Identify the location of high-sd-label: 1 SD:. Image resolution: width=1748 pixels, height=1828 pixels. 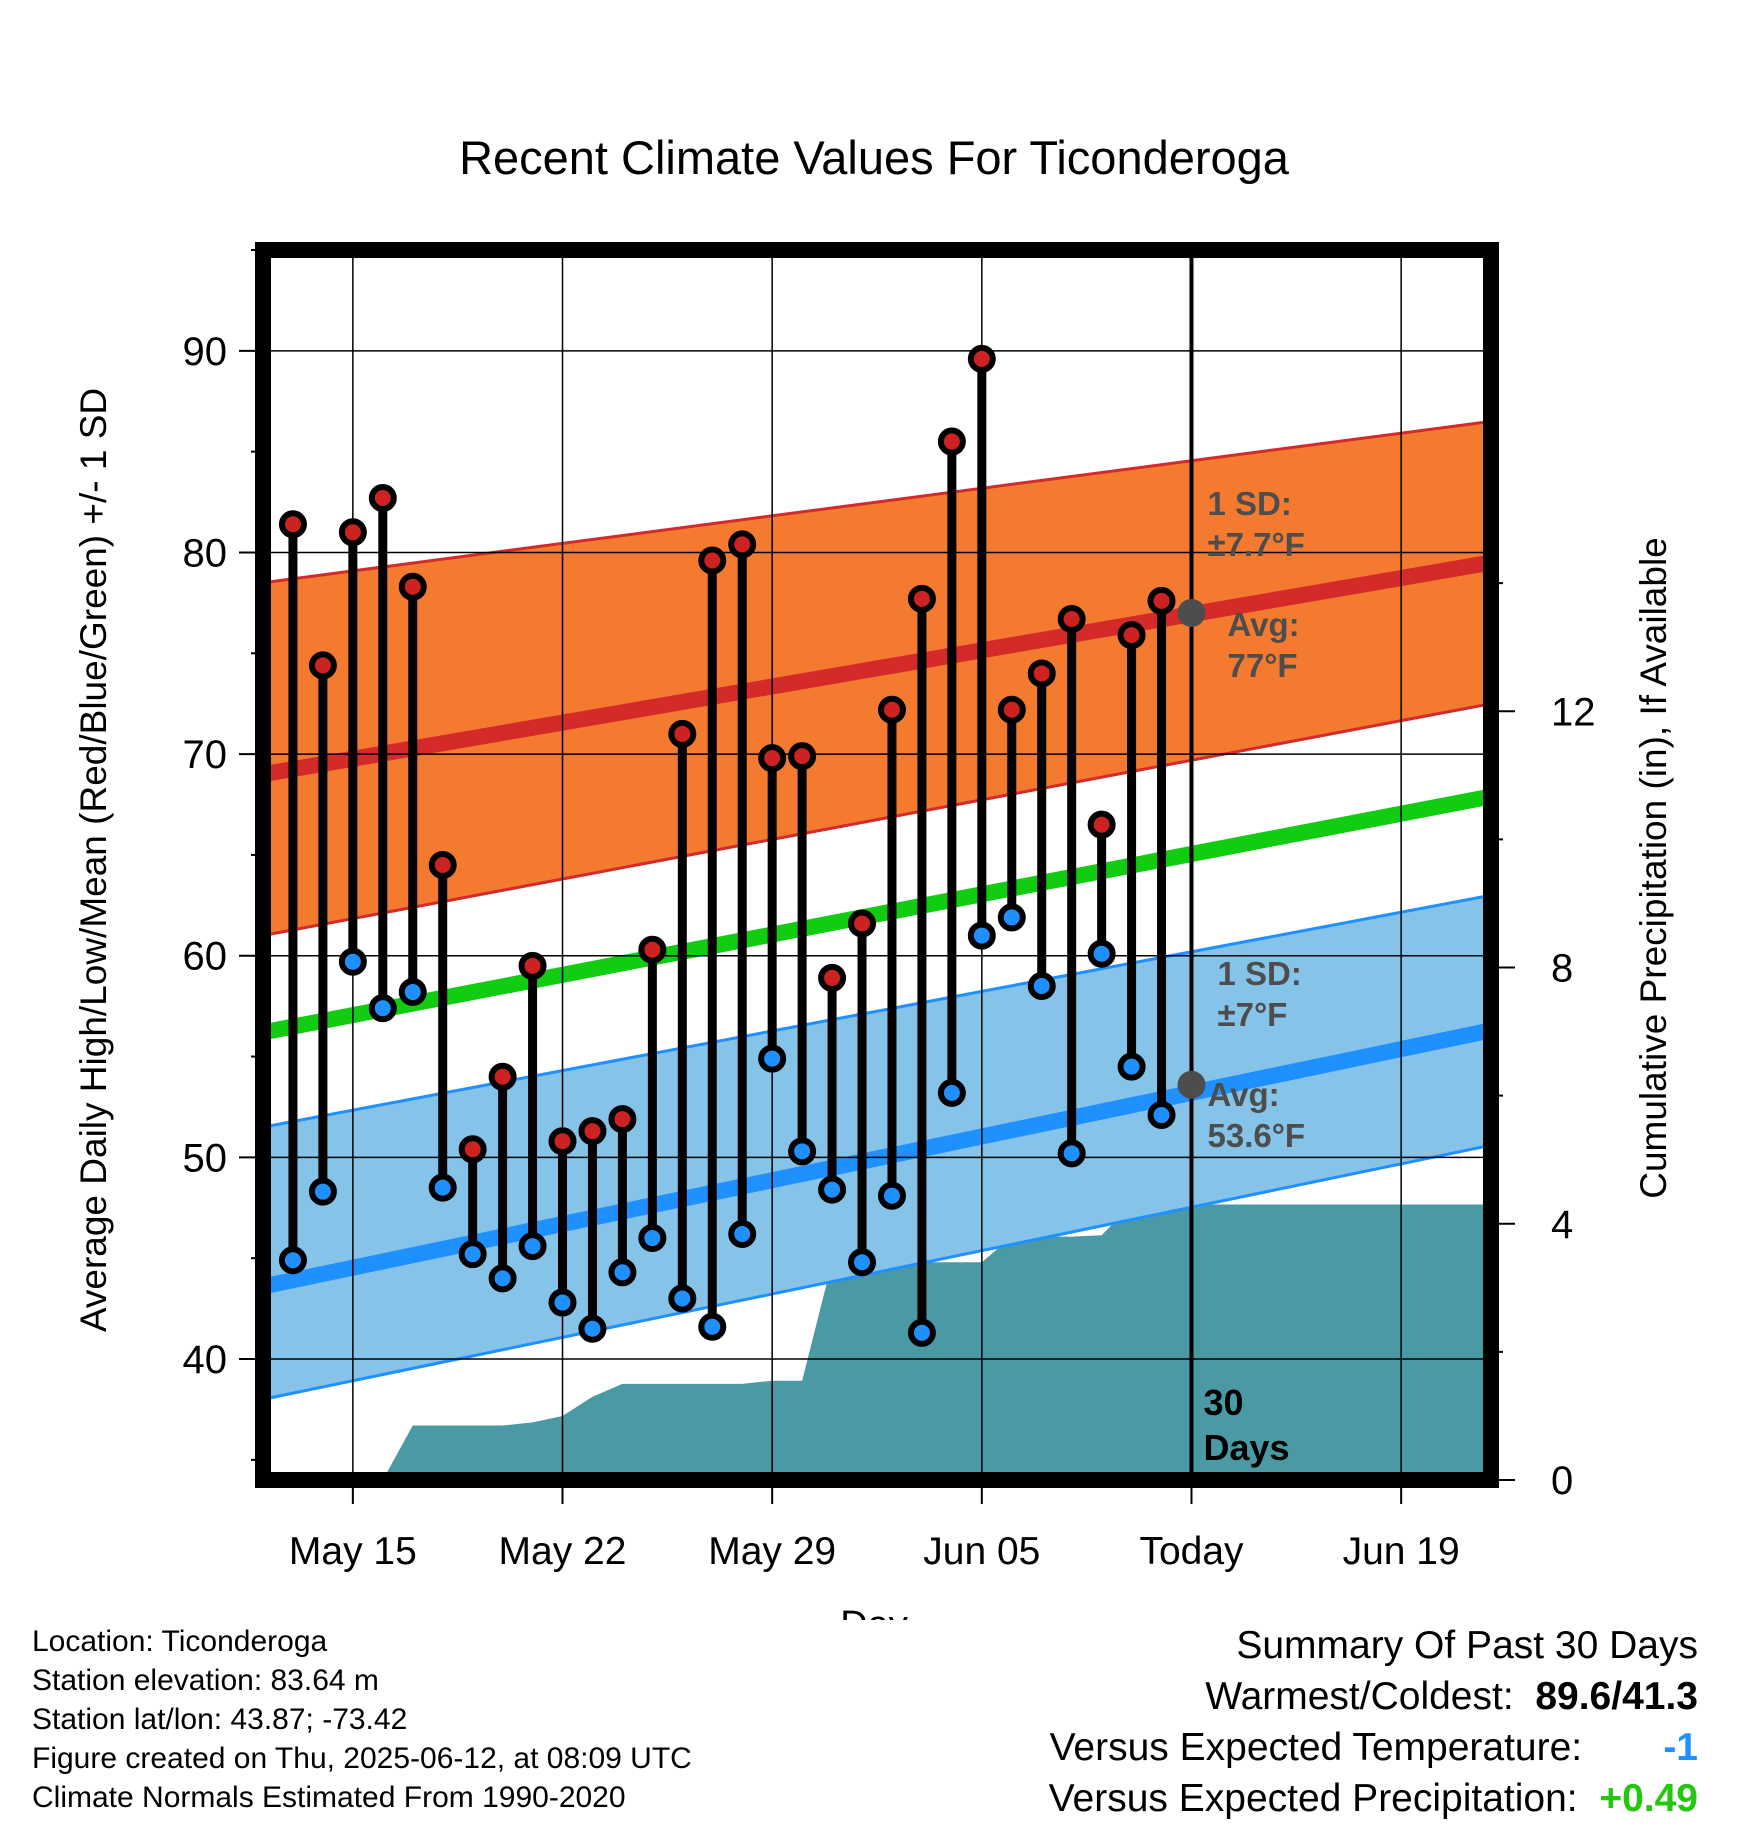
(1249, 503).